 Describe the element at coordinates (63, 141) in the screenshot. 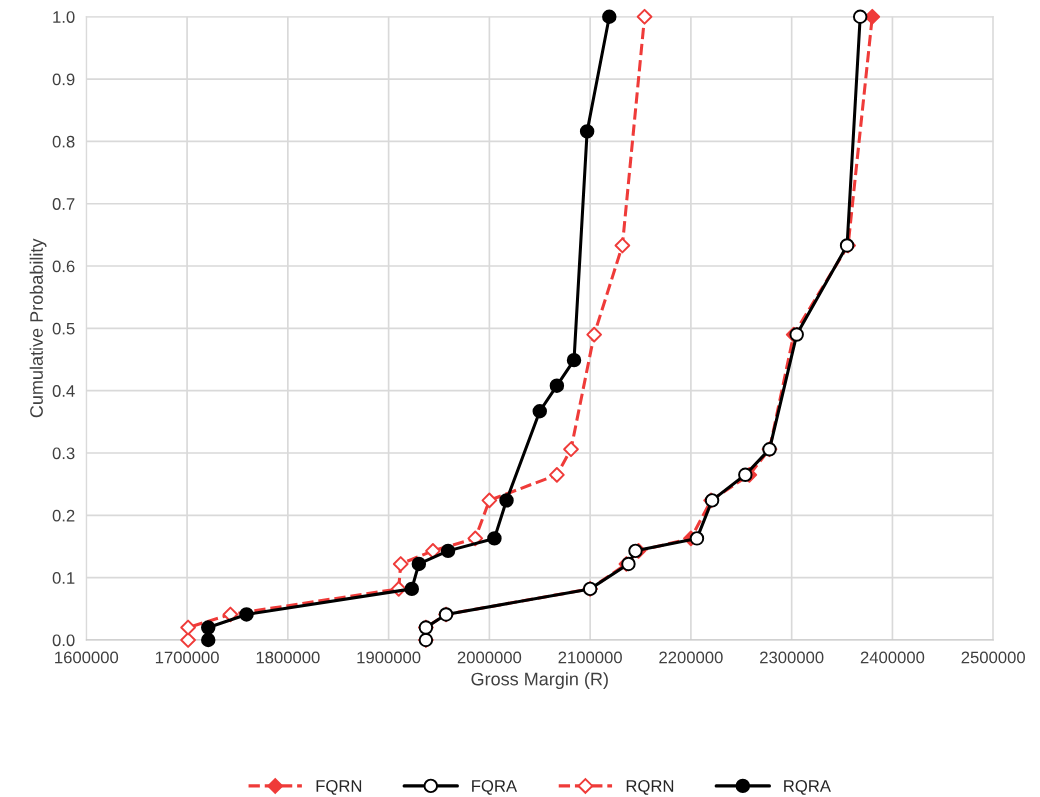

I see `y-tick-label: 0.8` at that location.